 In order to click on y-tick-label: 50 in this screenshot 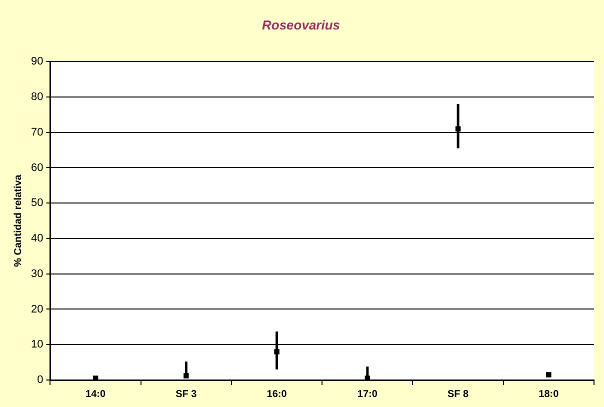, I will do `click(37, 203)`.